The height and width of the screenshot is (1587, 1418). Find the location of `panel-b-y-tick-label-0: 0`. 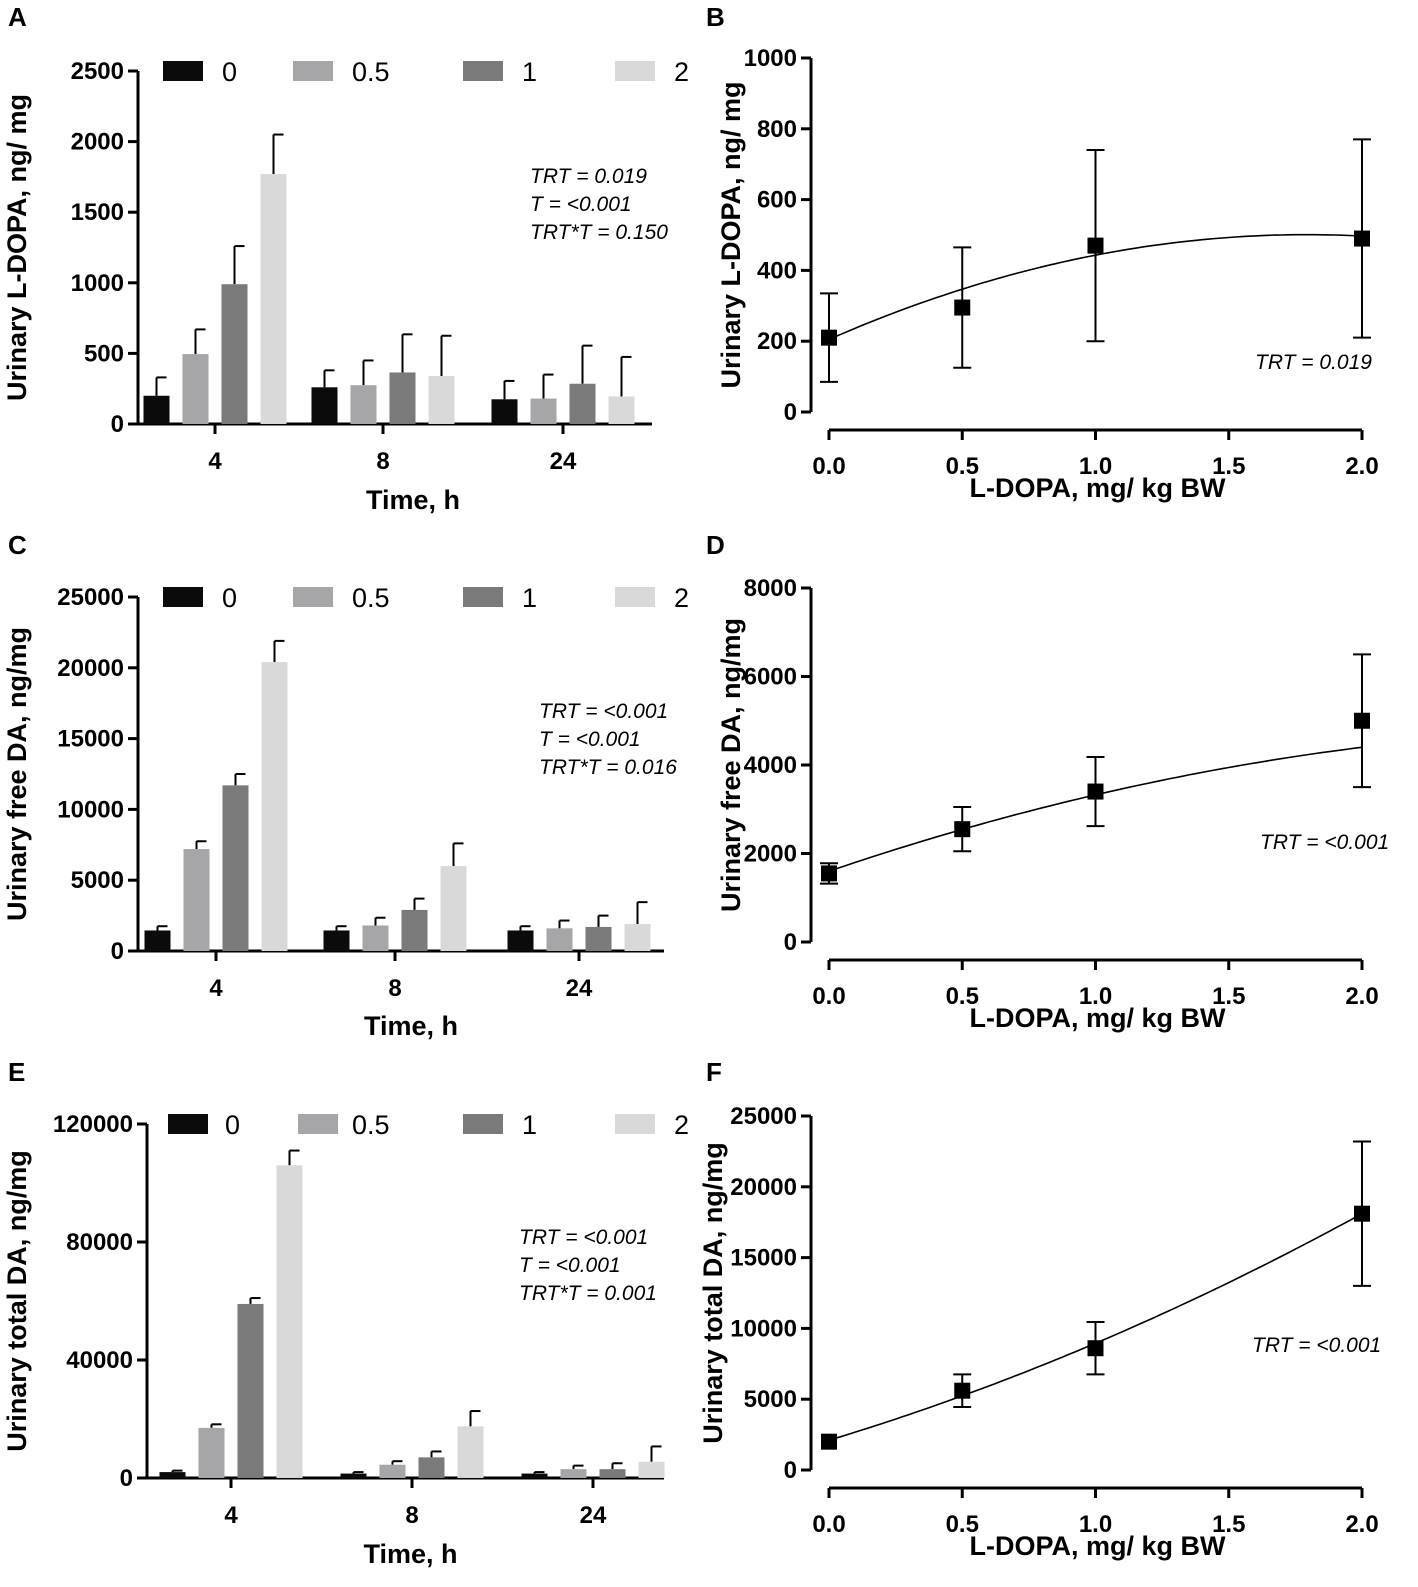

panel-b-y-tick-label-0: 0 is located at coordinates (790, 412).